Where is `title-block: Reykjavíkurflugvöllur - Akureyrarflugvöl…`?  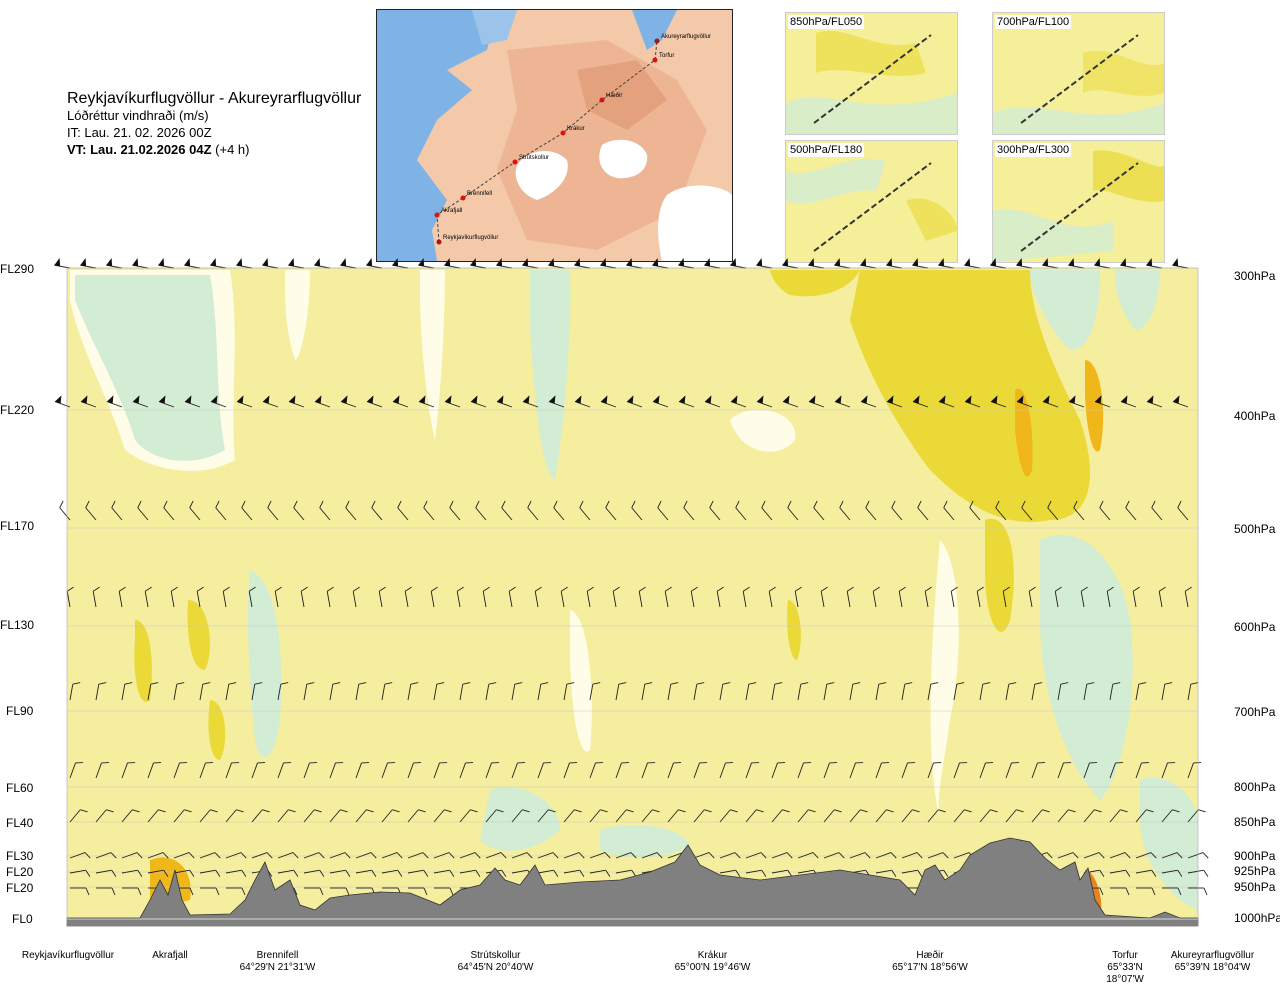
title-block: Reykjavíkurflugvöllur - Akureyrarflugvöl… is located at coordinates (214, 124).